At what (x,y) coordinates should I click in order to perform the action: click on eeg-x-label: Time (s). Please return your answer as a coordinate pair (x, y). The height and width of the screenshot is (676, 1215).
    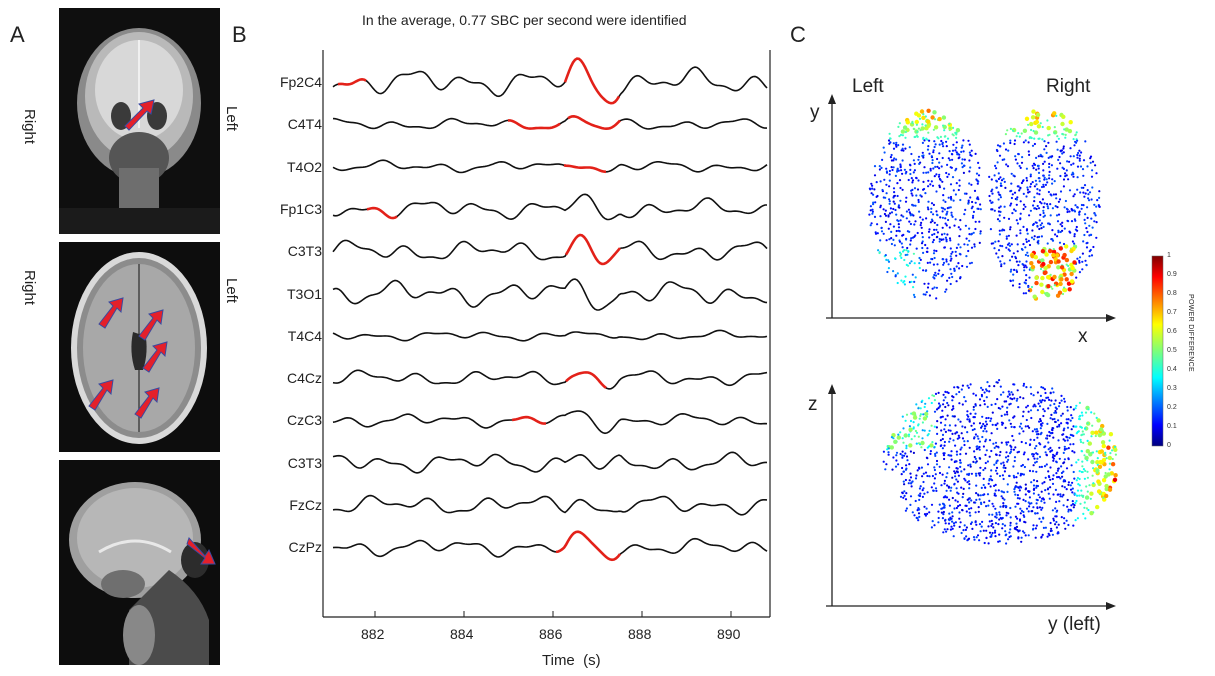
    Looking at the image, I should click on (571, 660).